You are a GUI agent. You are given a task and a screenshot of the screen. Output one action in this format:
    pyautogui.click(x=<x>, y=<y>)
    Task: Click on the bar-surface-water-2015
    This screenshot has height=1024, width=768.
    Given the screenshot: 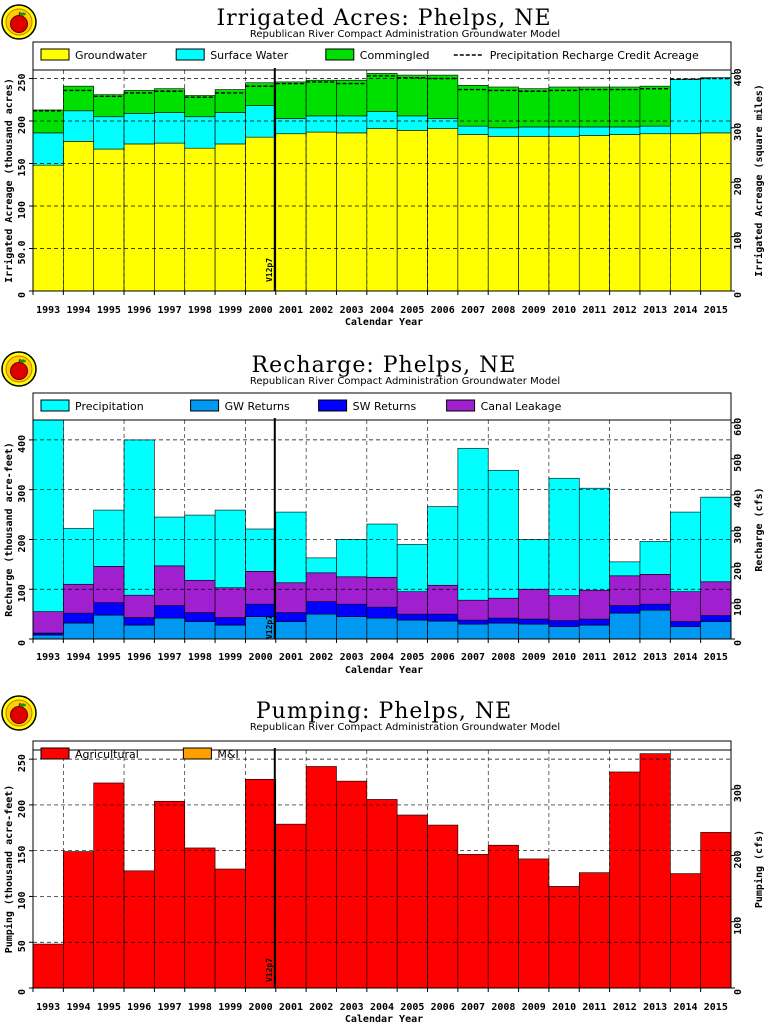 What is the action you would take?
    pyautogui.click(x=716, y=105)
    